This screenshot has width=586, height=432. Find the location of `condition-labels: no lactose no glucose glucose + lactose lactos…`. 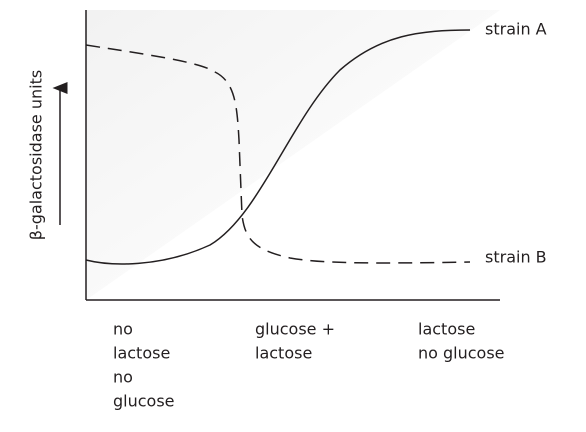

condition-labels: no lactose no glucose glucose + lactose lactos… is located at coordinates (309, 365).